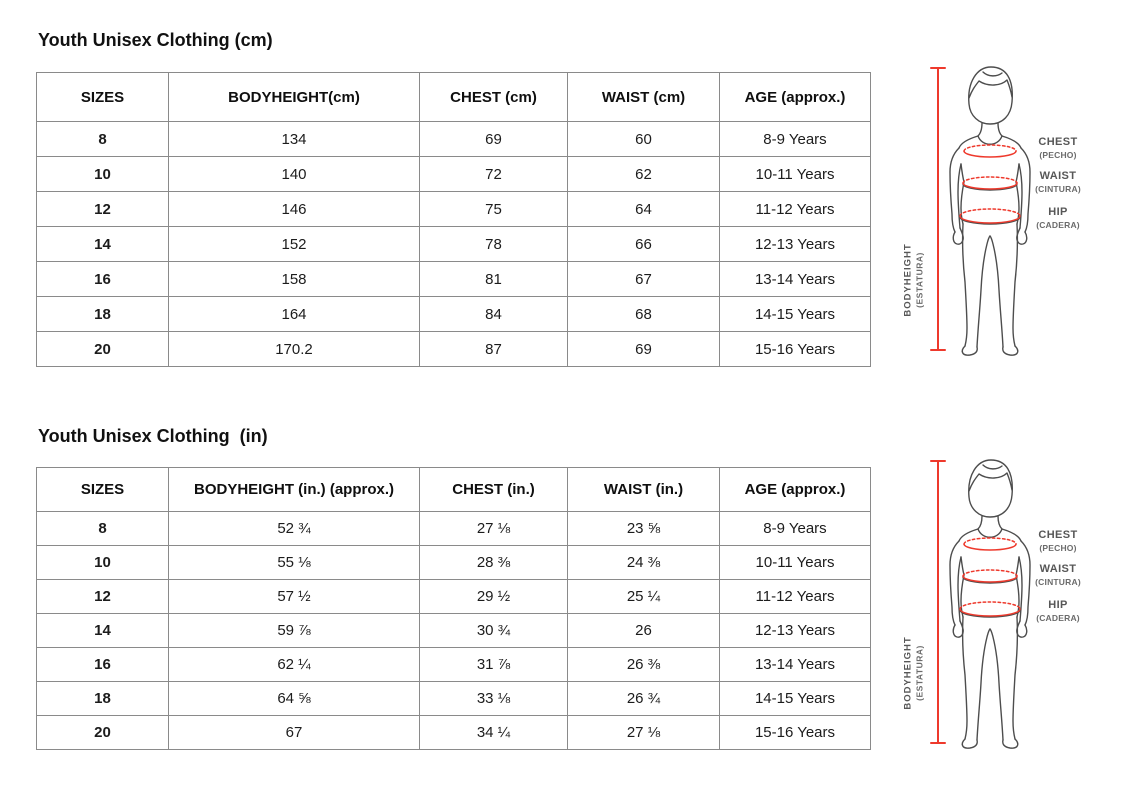 The image size is (1139, 790). Describe the element at coordinates (294, 244) in the screenshot. I see `data-cell: 152` at that location.